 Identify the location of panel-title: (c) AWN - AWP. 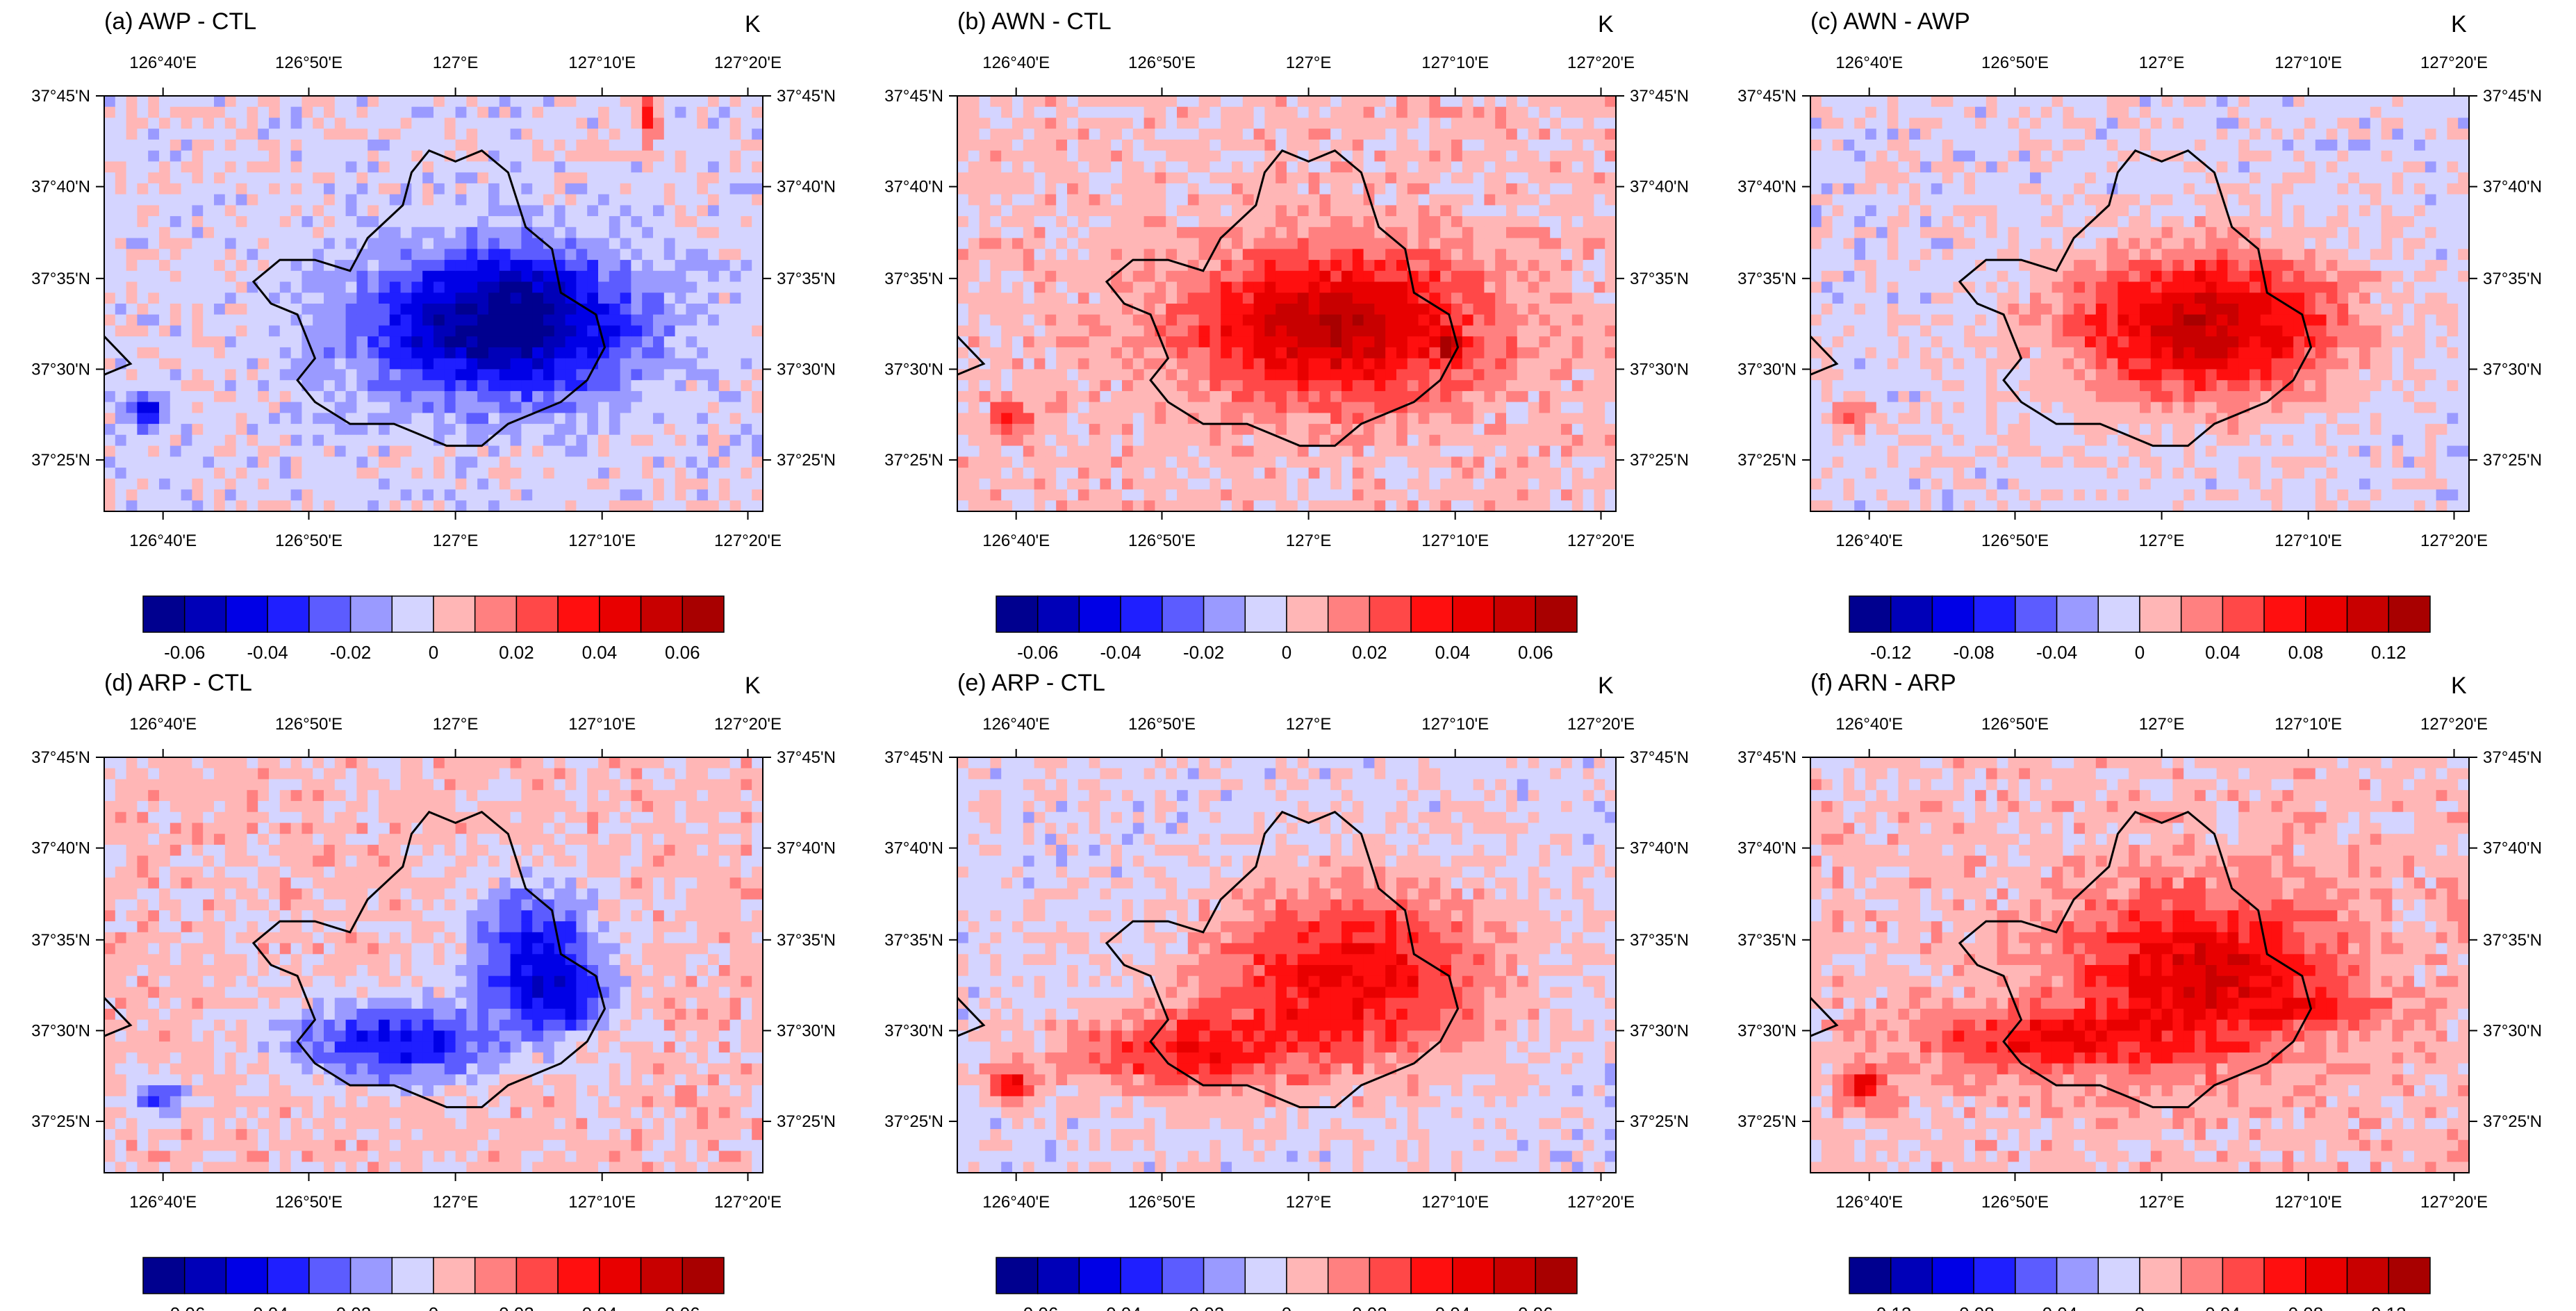
(1890, 21).